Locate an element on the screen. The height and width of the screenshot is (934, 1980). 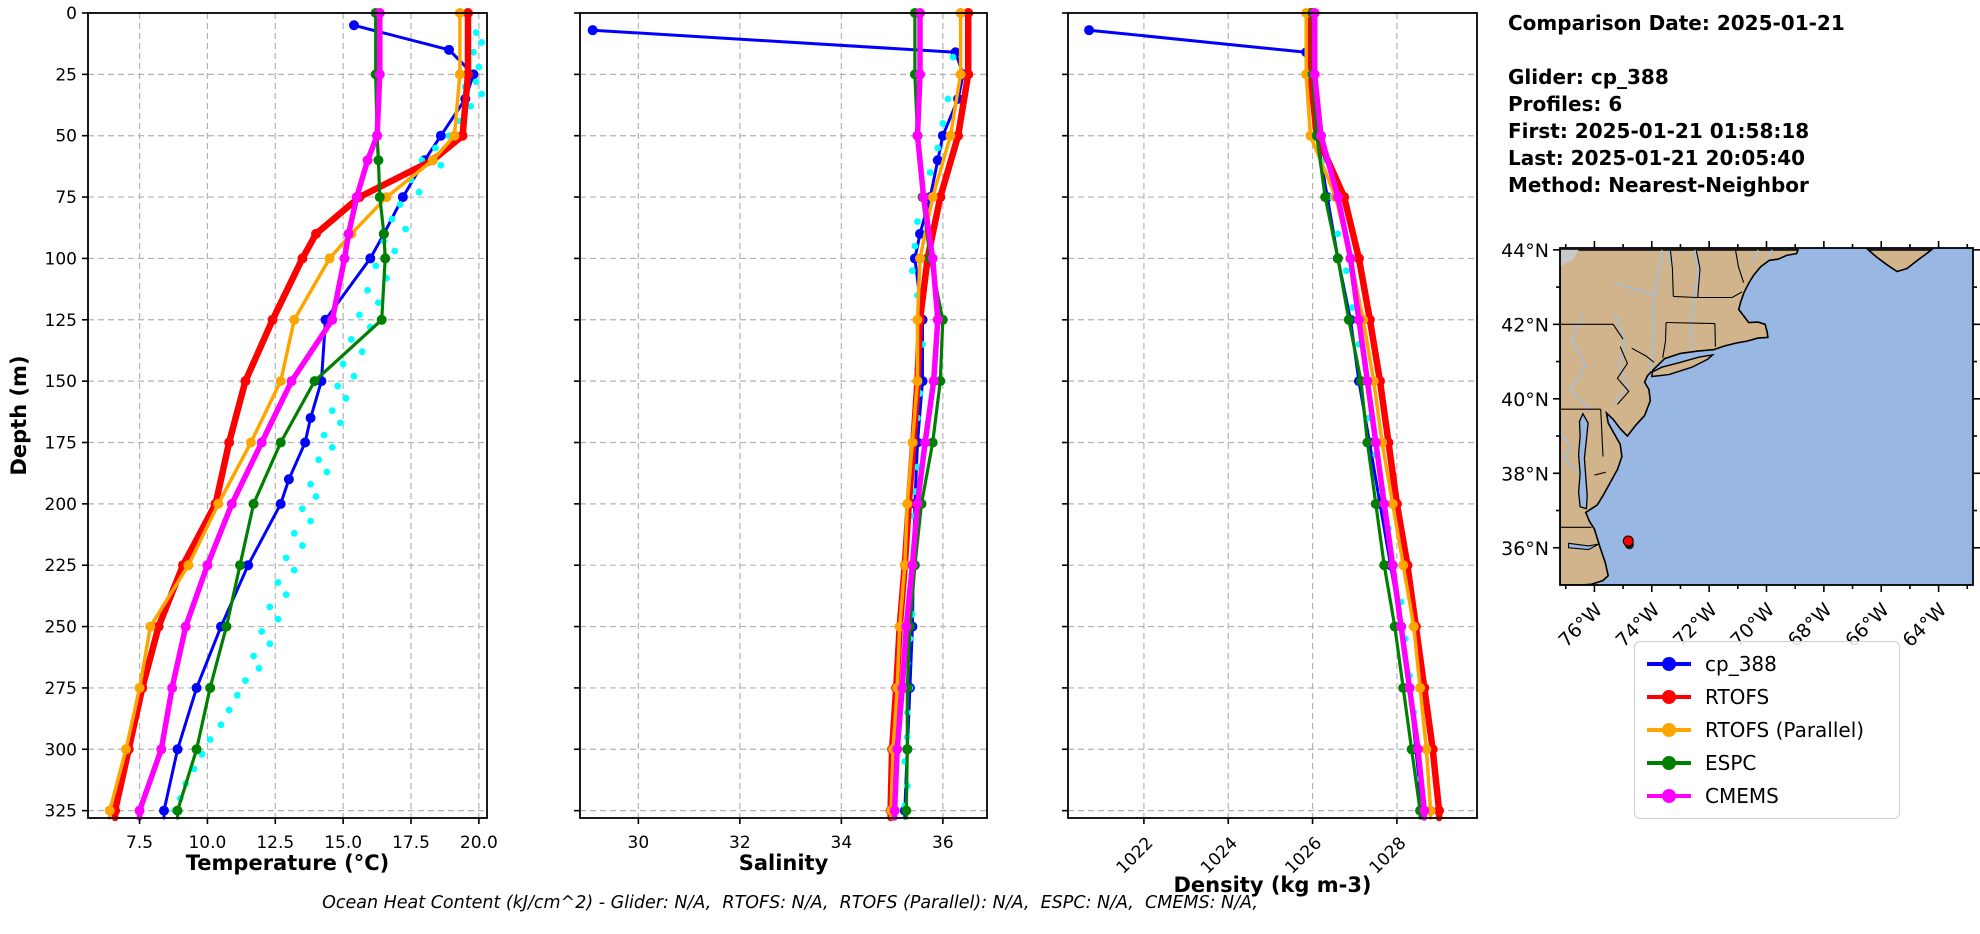
svg-text: 7.5 is located at coordinates (139, 843).